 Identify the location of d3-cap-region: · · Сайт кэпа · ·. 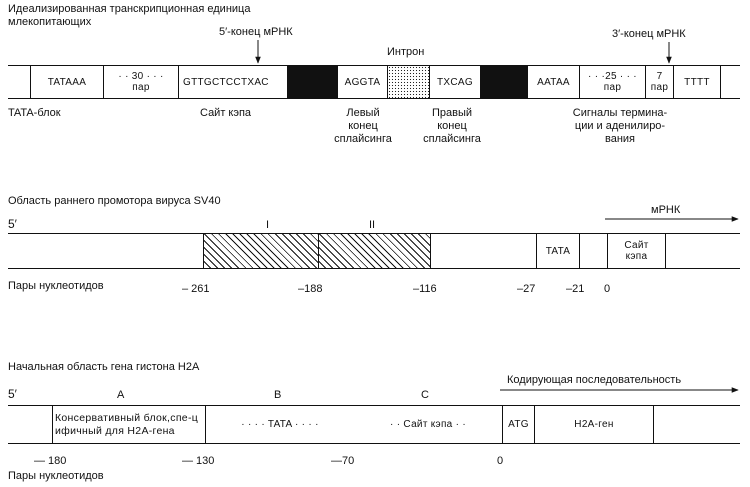
(428, 424).